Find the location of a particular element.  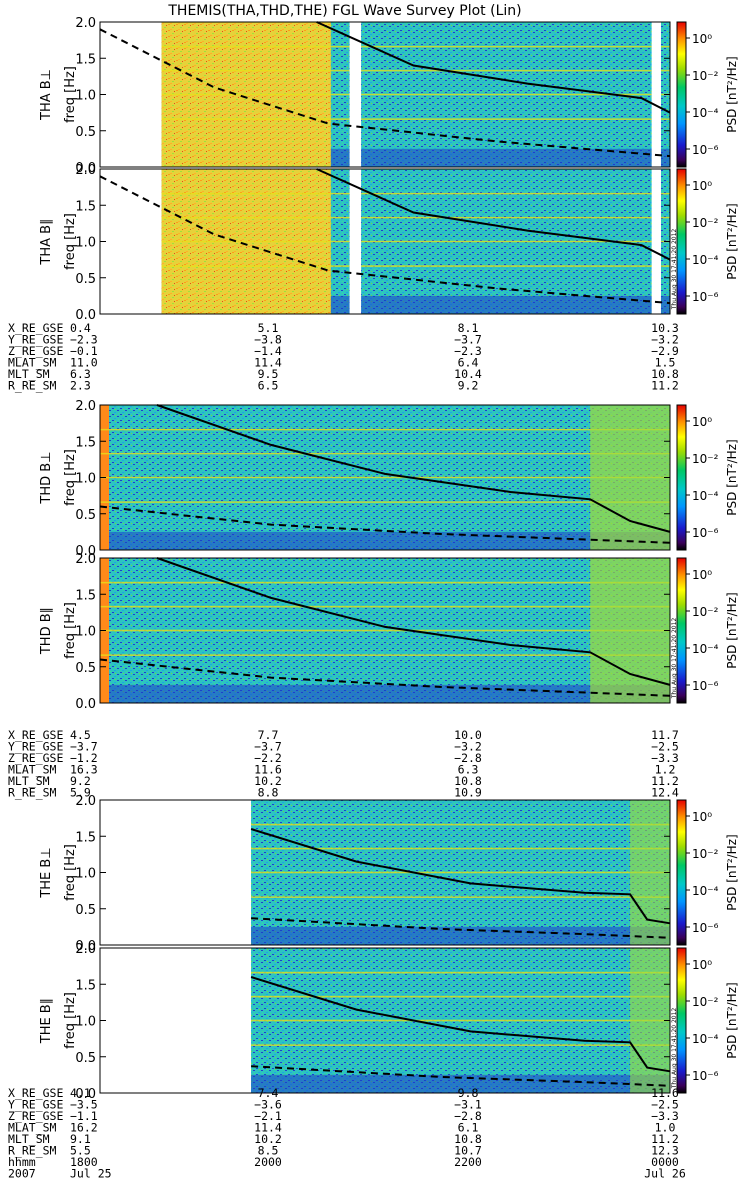

ephemeris-value: Jul 25 is located at coordinates (91, 1174).